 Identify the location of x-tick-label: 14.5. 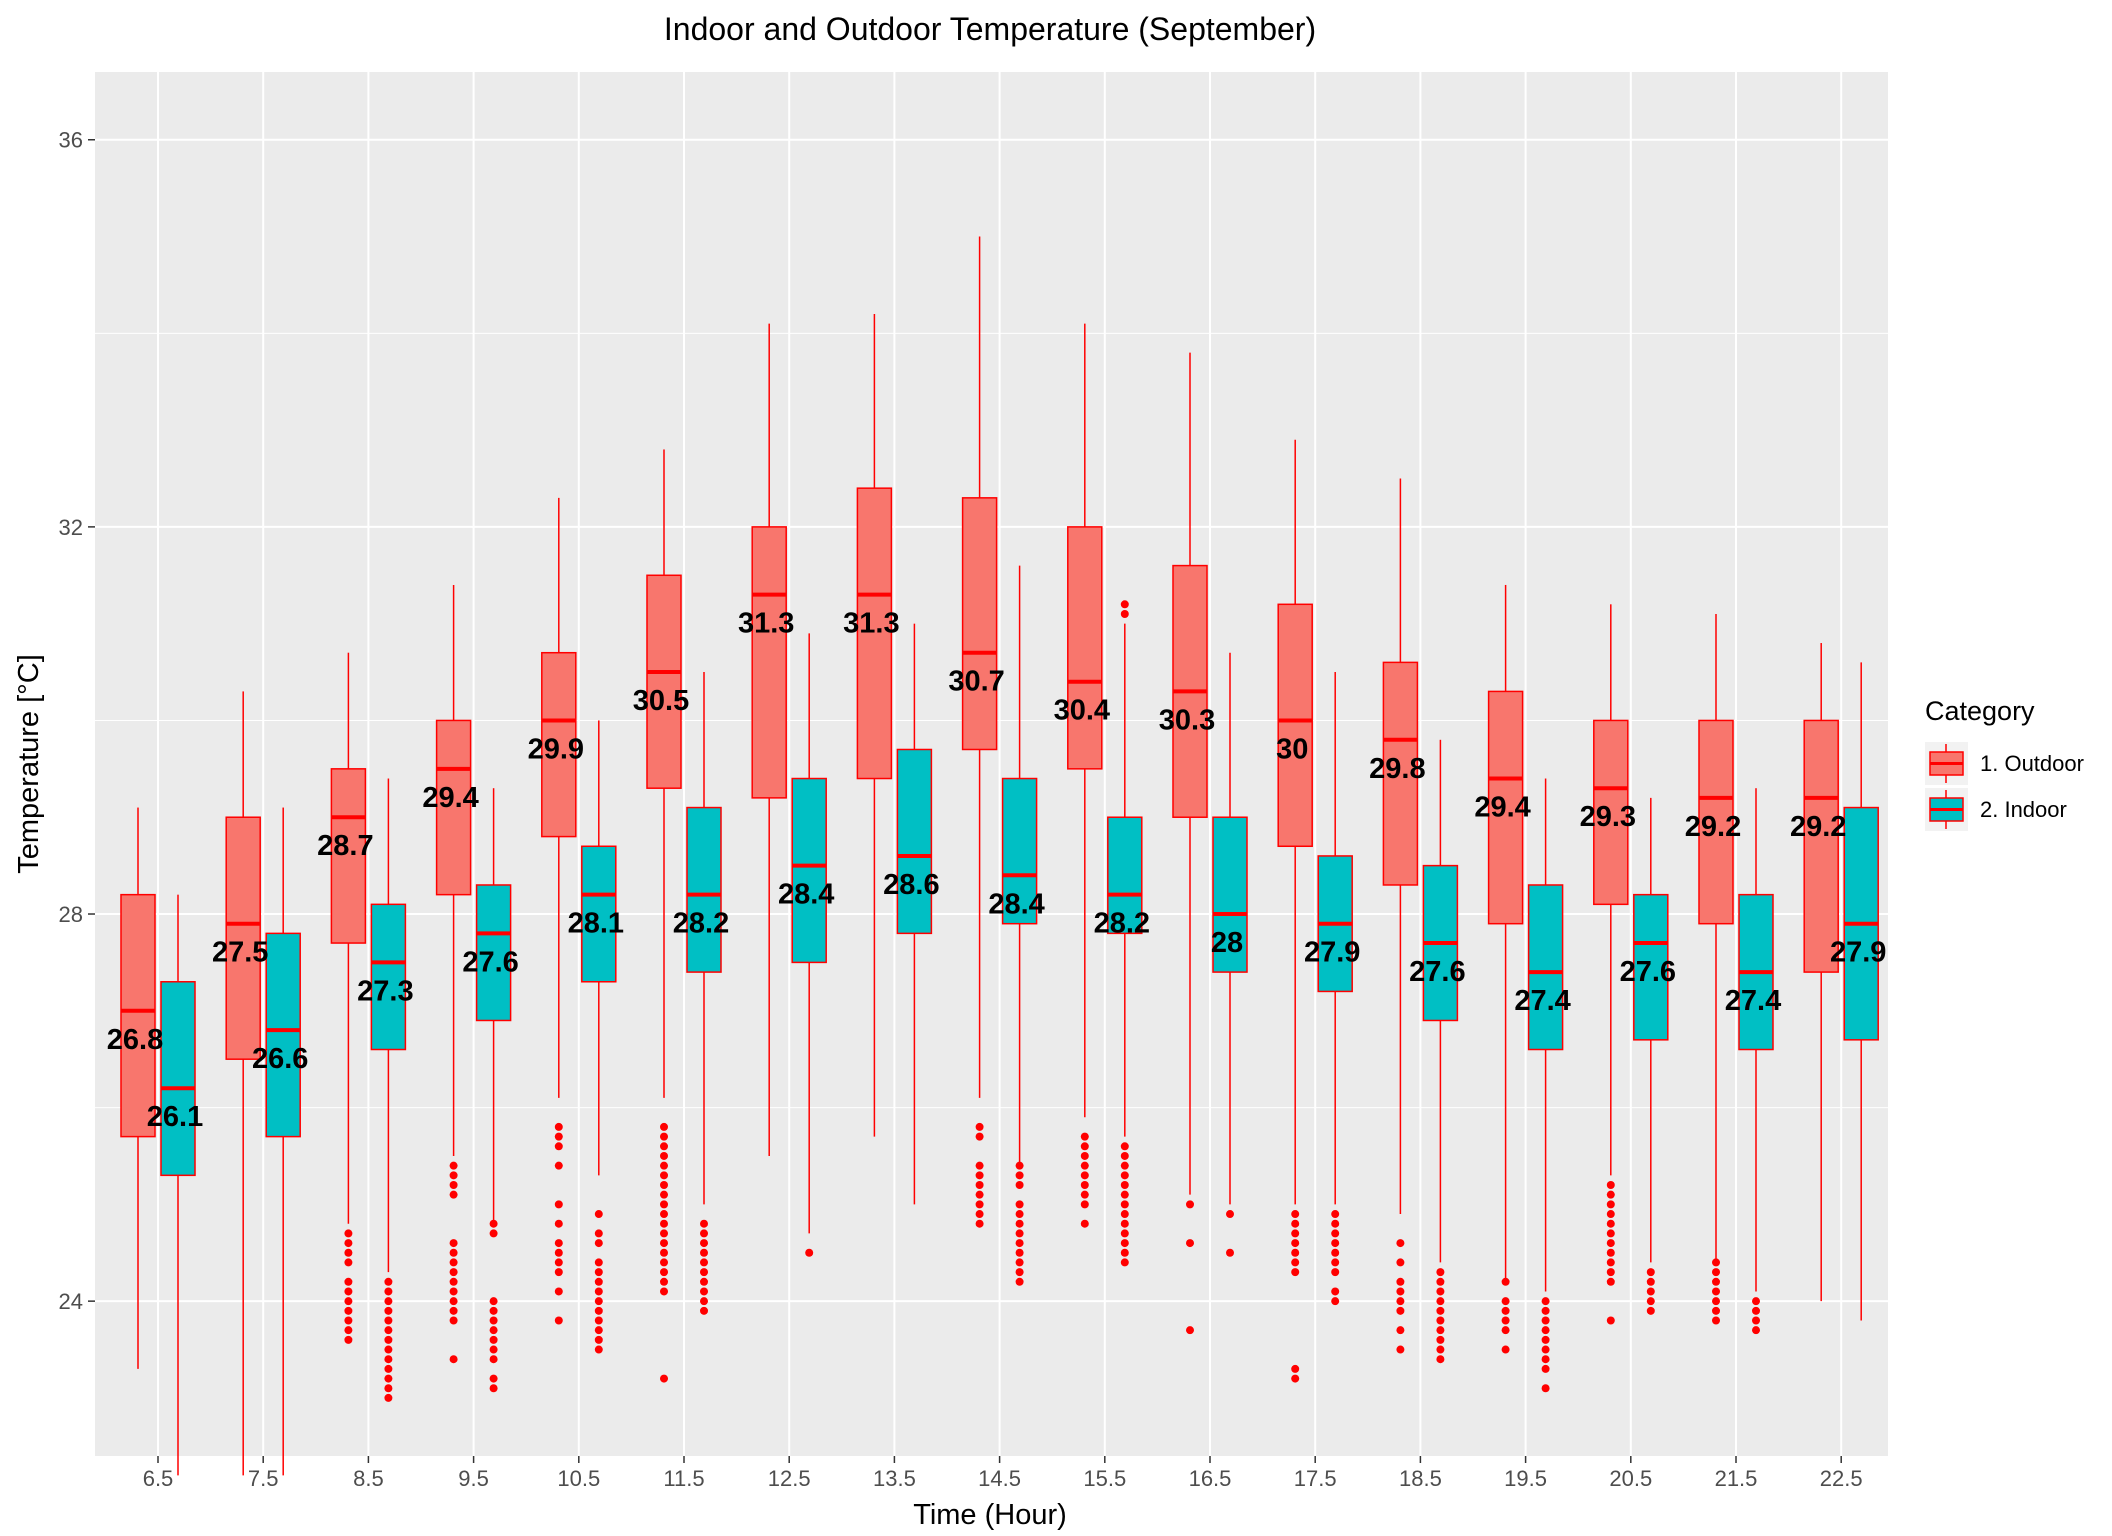
(999, 1478).